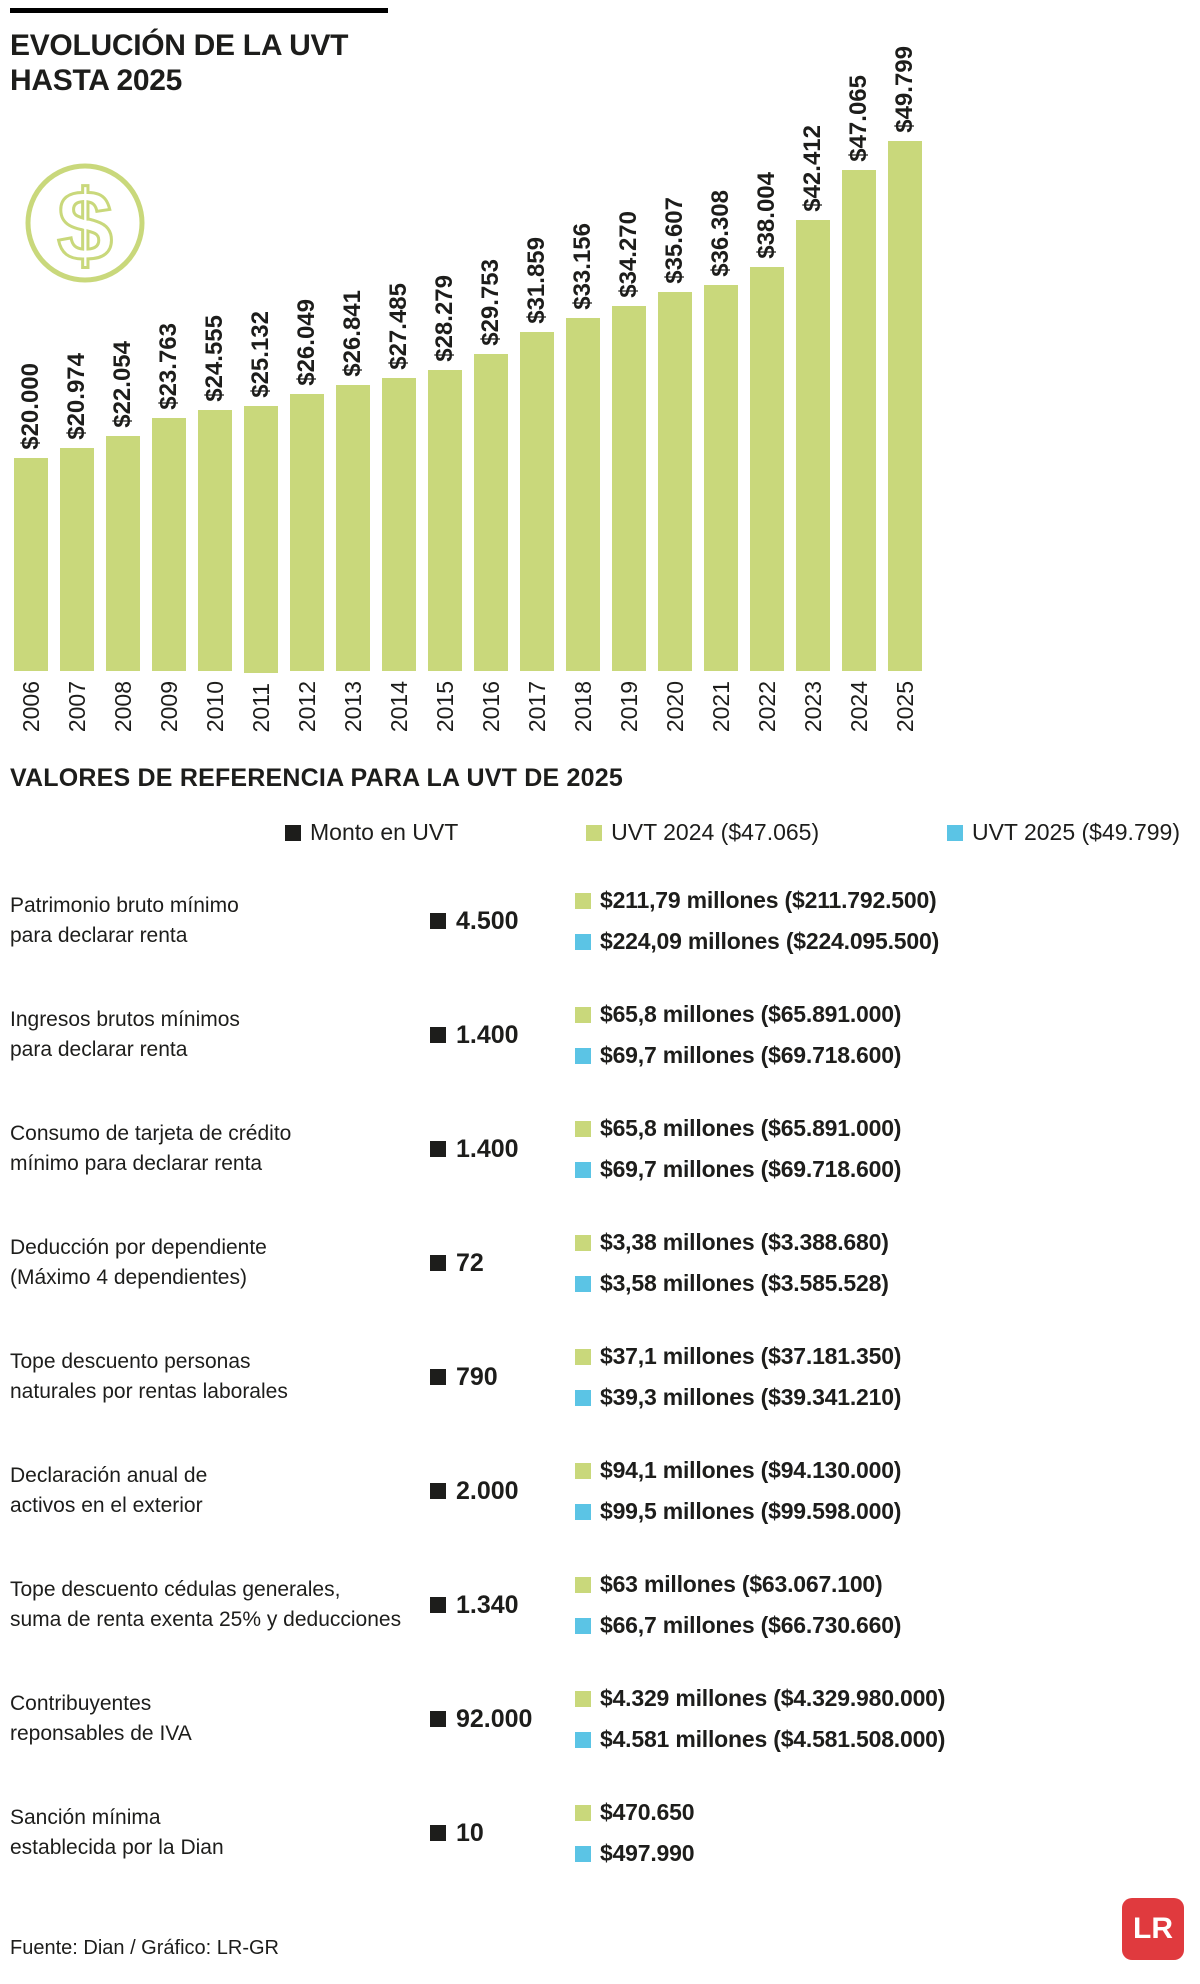 The height and width of the screenshot is (1984, 1200). Describe the element at coordinates (477, 1376) in the screenshot. I see `uvt-value: 790` at that location.